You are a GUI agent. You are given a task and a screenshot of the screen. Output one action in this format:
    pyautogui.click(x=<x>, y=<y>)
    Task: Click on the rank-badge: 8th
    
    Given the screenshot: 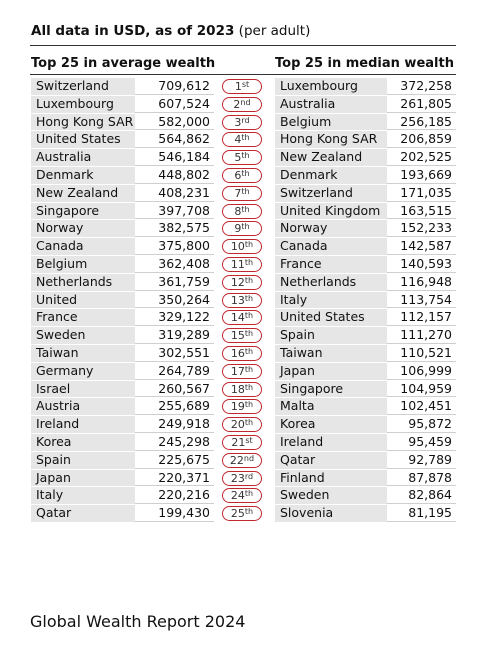 What is the action you would take?
    pyautogui.click(x=242, y=211)
    